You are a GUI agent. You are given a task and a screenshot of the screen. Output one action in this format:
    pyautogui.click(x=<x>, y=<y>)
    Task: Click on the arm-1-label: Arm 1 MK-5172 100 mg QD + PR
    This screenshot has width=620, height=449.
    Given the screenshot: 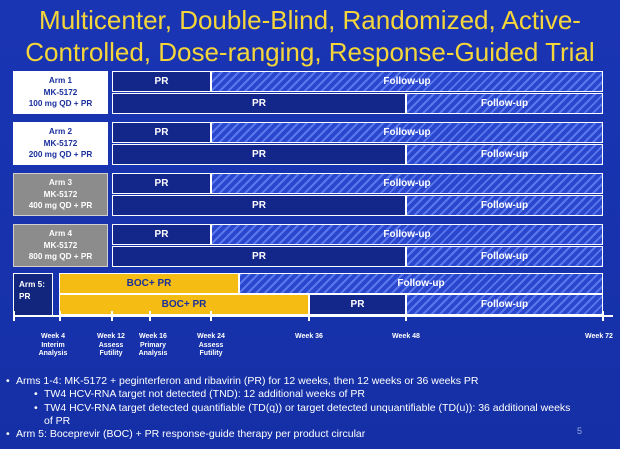 What is the action you would take?
    pyautogui.click(x=60, y=92)
    